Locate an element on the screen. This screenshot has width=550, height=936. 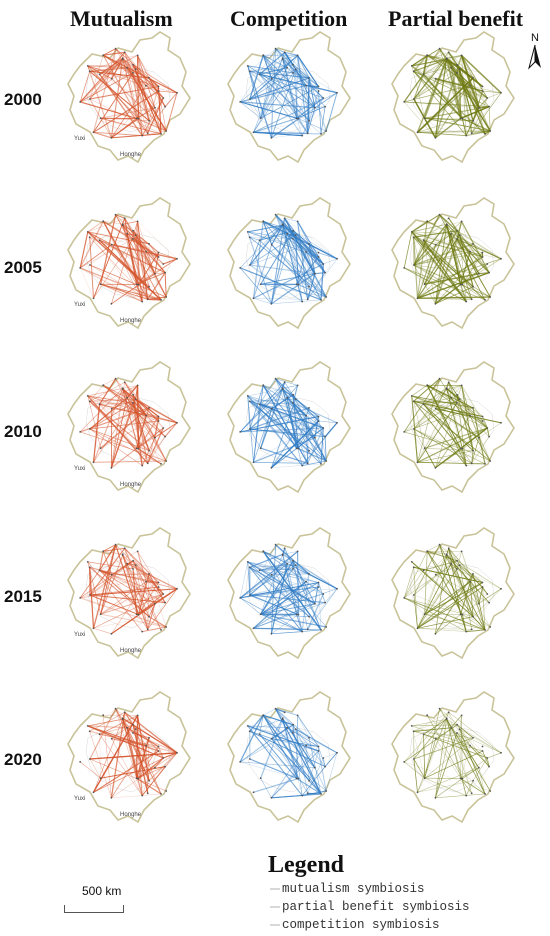
sub-region-boundary is located at coordinates (288, 760).